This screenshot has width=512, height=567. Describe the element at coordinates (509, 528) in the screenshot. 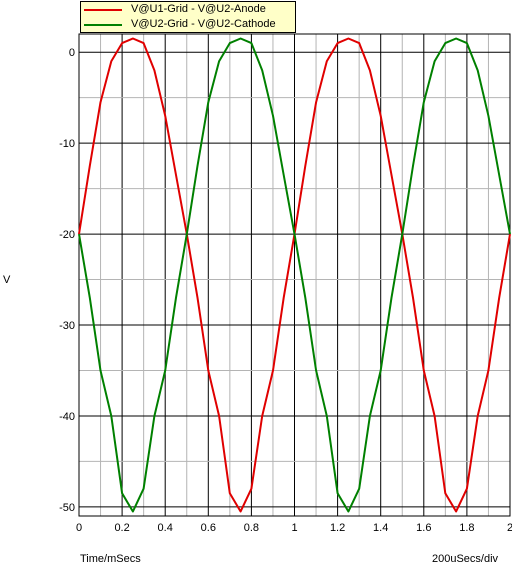

I see `x-tick-label: 2` at that location.